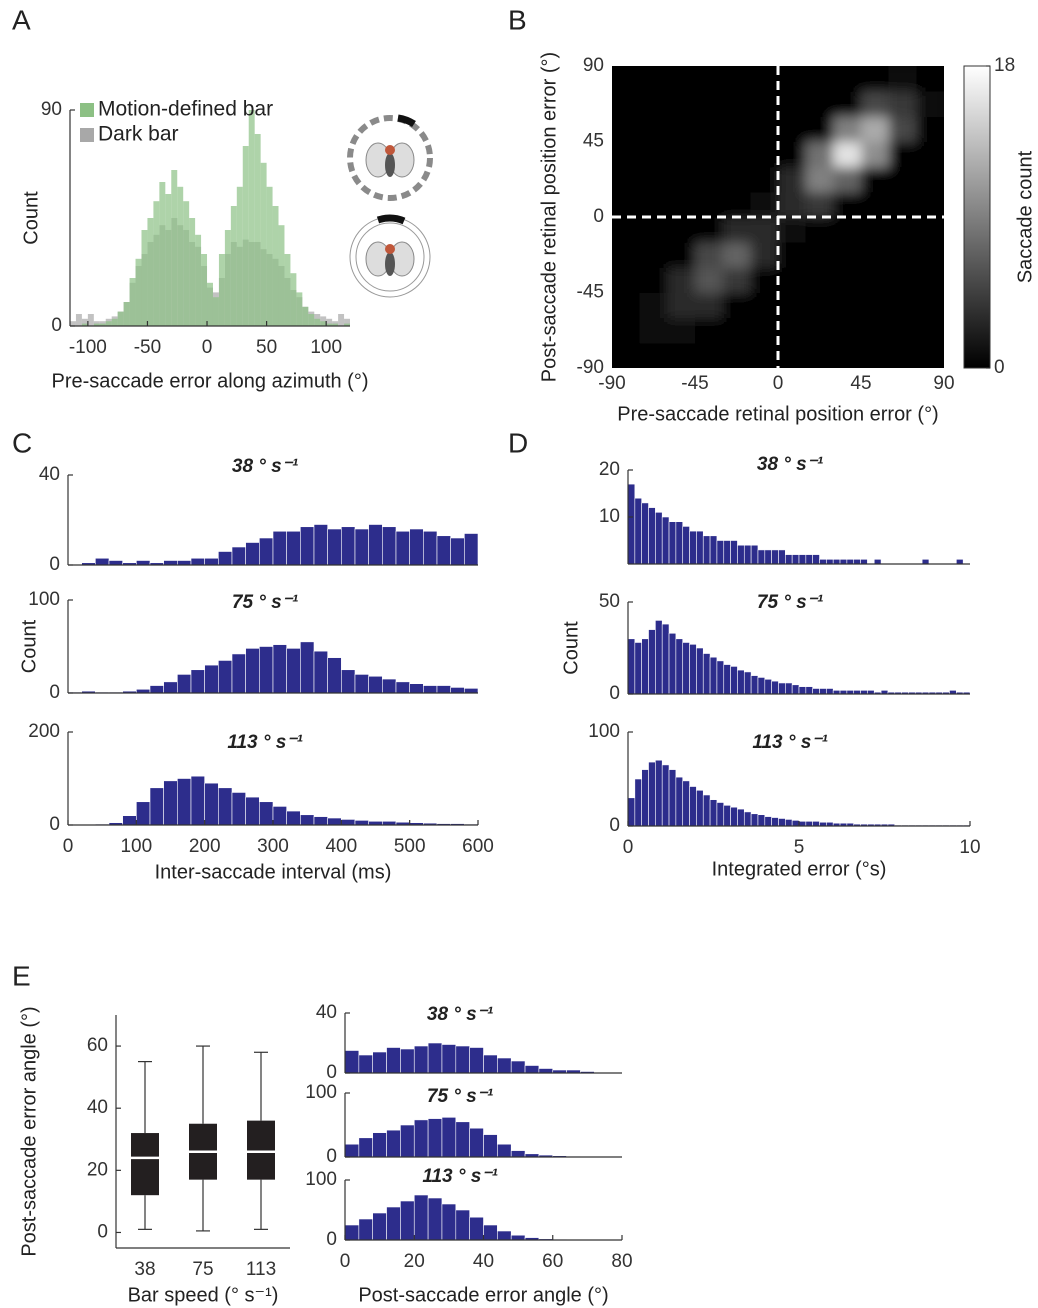 This screenshot has width=1038, height=1308. Describe the element at coordinates (999, 367) in the screenshot. I see `colorbar-tick-label: 0` at that location.